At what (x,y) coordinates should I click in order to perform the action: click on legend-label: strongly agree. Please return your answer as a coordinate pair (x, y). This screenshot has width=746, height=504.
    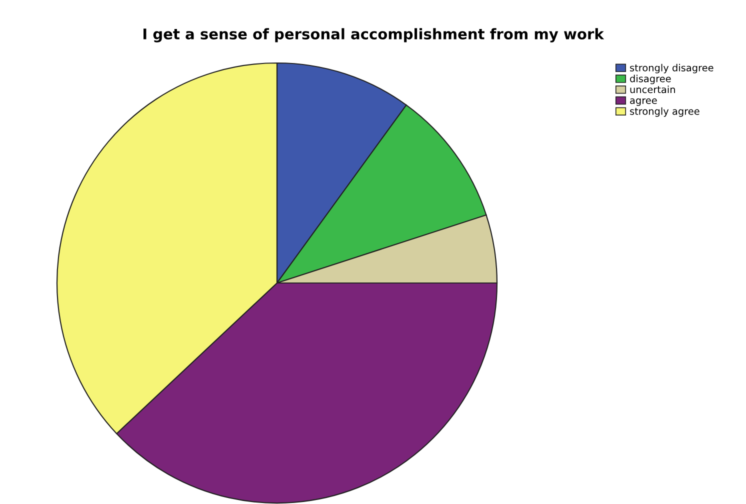
    Looking at the image, I should click on (665, 112).